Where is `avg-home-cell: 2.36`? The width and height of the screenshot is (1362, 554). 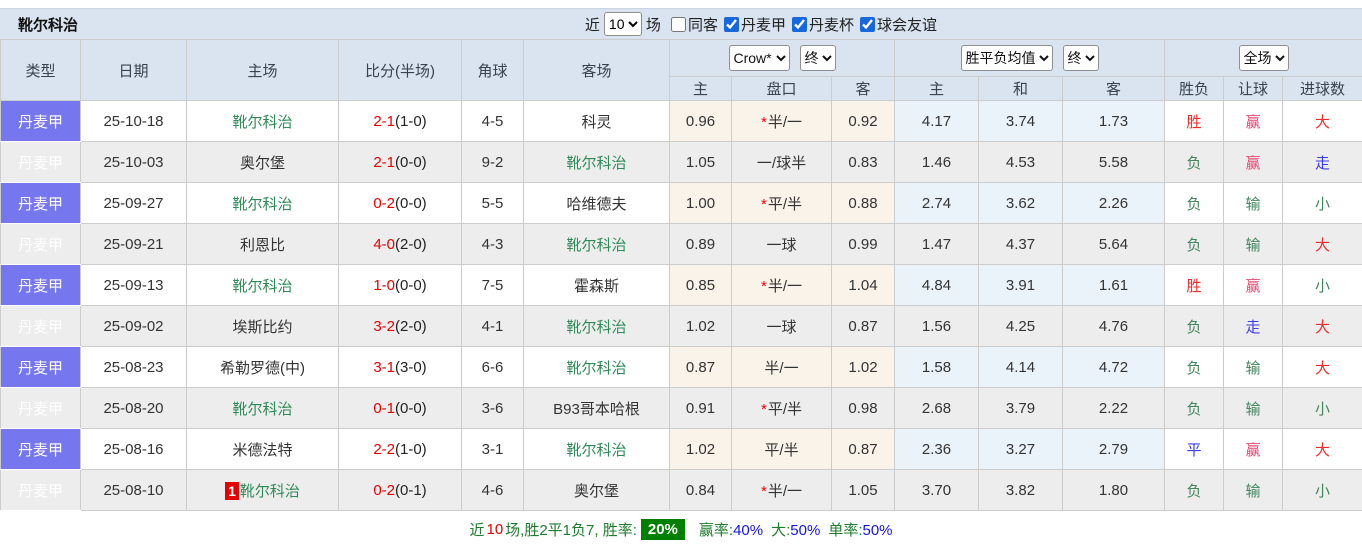
avg-home-cell: 2.36 is located at coordinates (937, 449).